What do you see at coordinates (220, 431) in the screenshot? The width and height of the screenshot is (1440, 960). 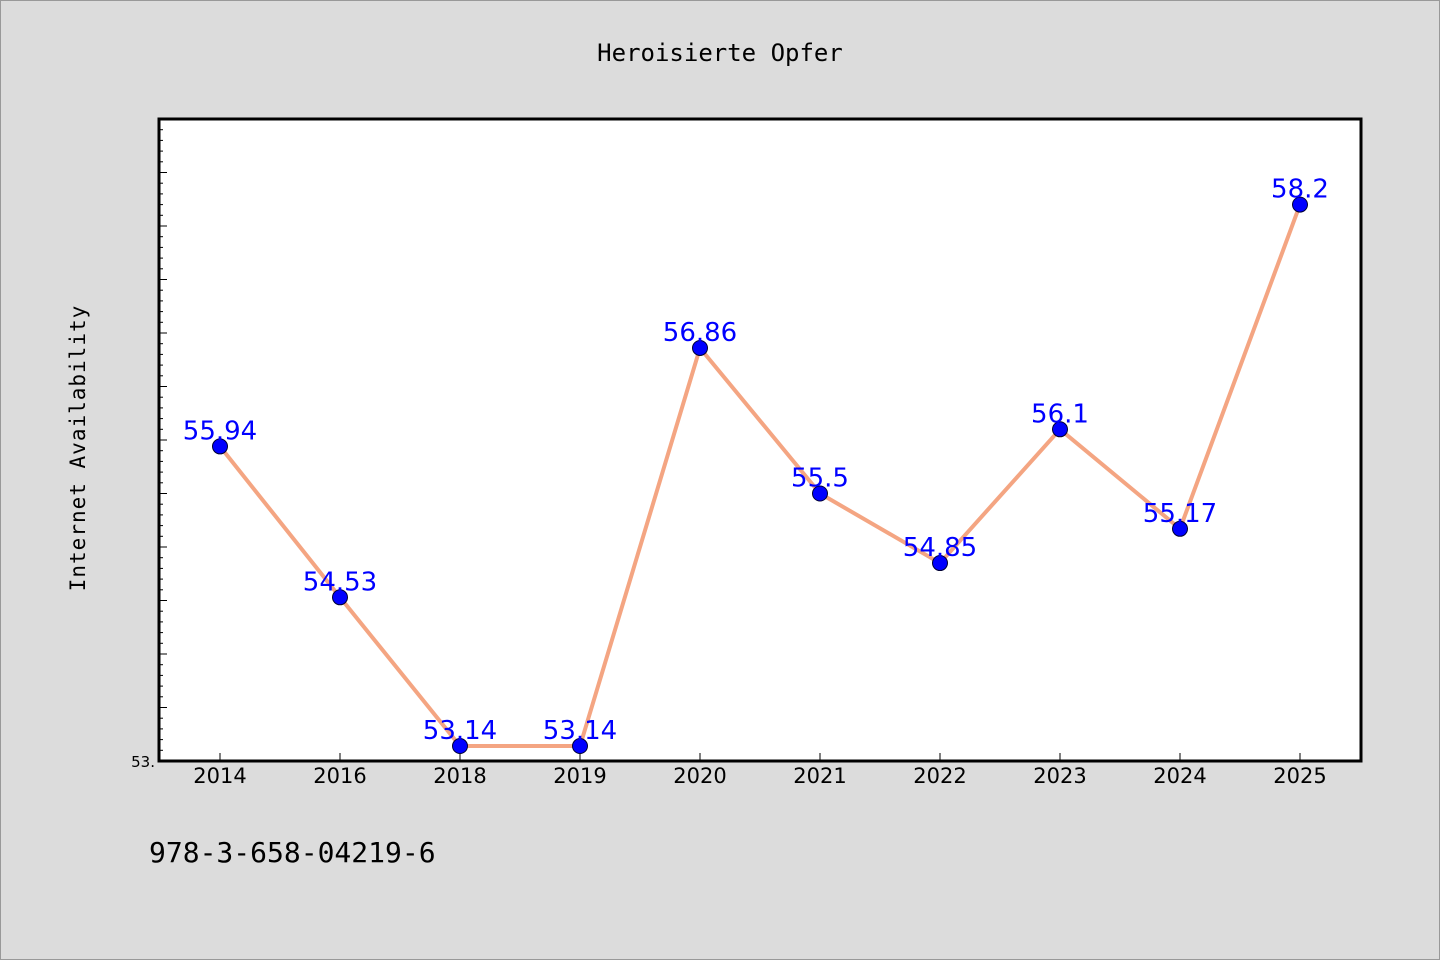 I see `data-label: 55.94` at bounding box center [220, 431].